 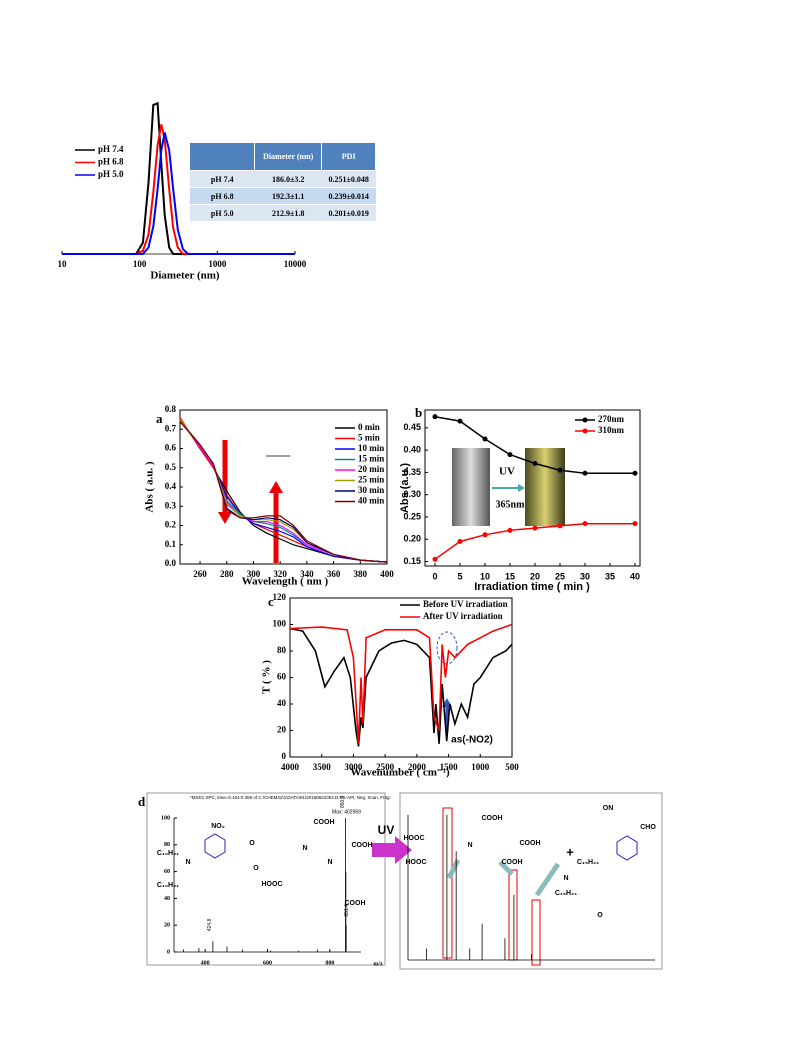 I want to click on legend-label: pH 7.4, so click(x=111, y=149).